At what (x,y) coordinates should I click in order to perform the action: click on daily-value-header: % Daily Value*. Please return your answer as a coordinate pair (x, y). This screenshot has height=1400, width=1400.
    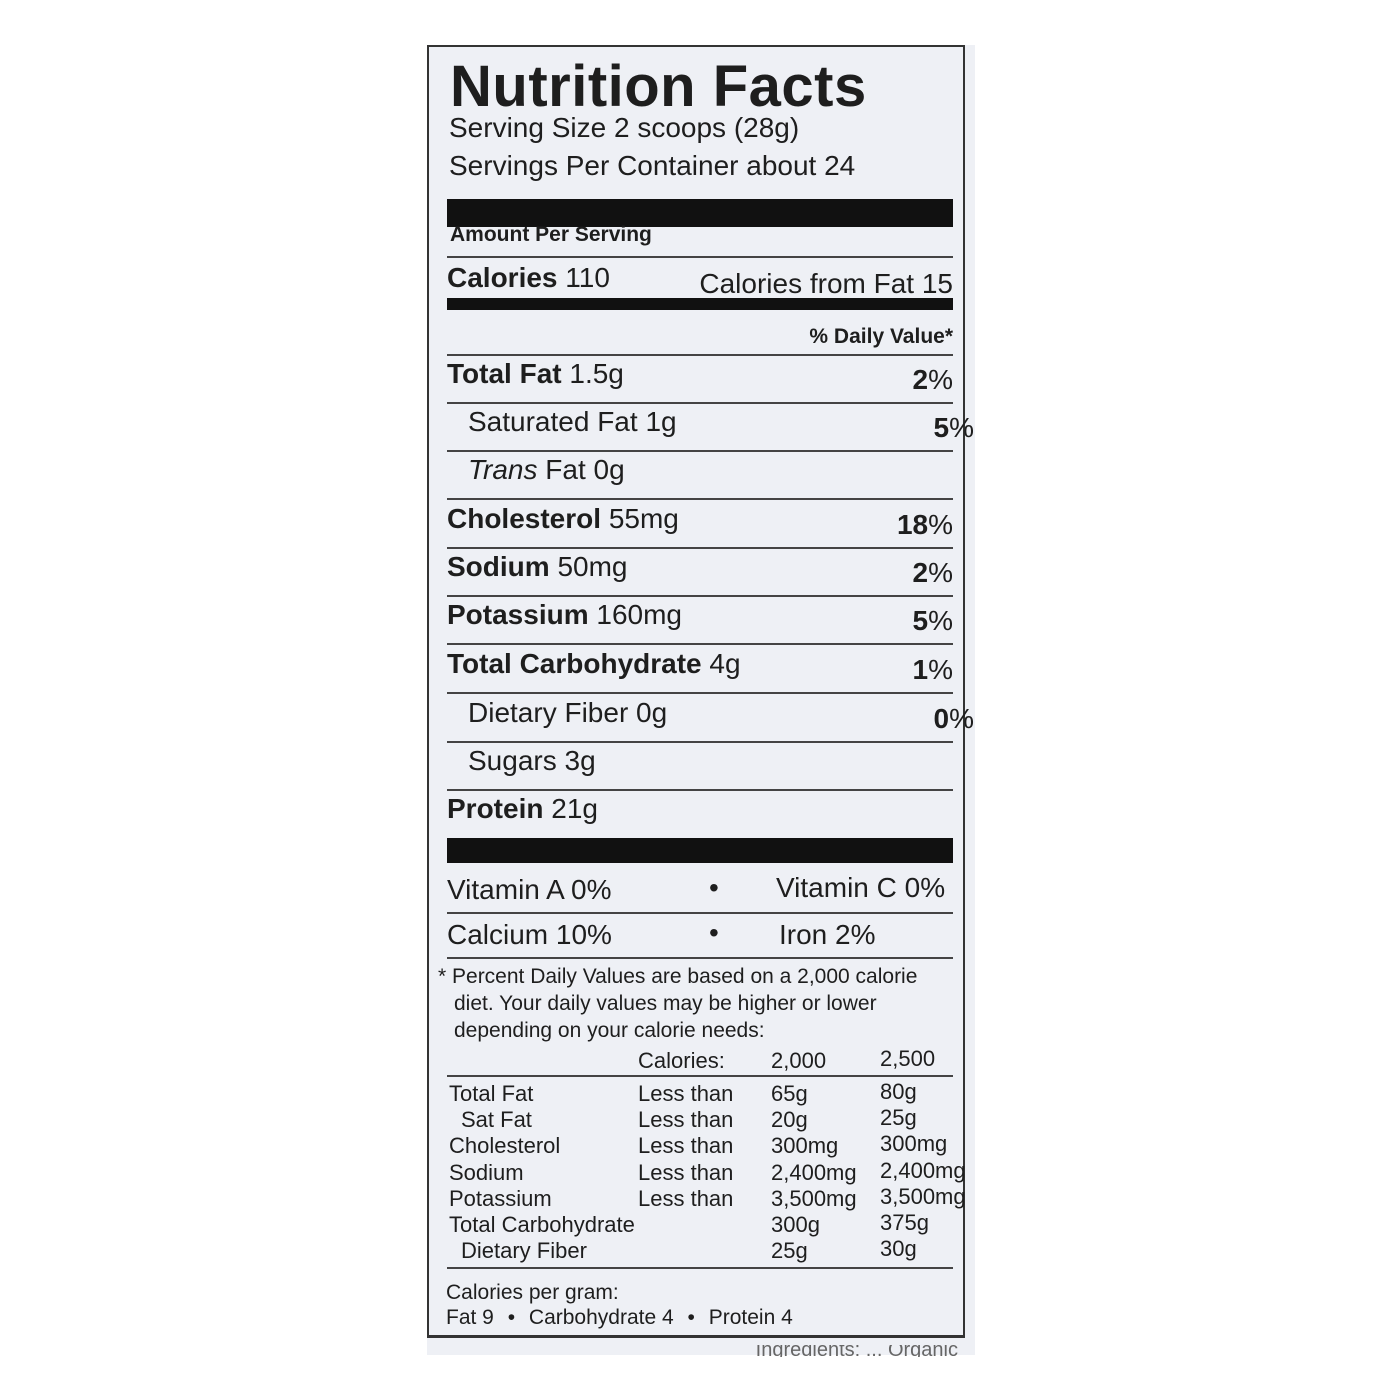
    Looking at the image, I should click on (881, 336).